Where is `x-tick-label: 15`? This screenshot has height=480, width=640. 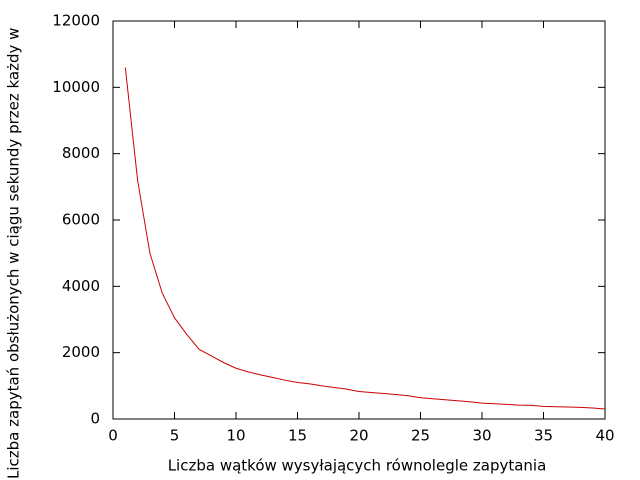
x-tick-label: 15 is located at coordinates (297, 436).